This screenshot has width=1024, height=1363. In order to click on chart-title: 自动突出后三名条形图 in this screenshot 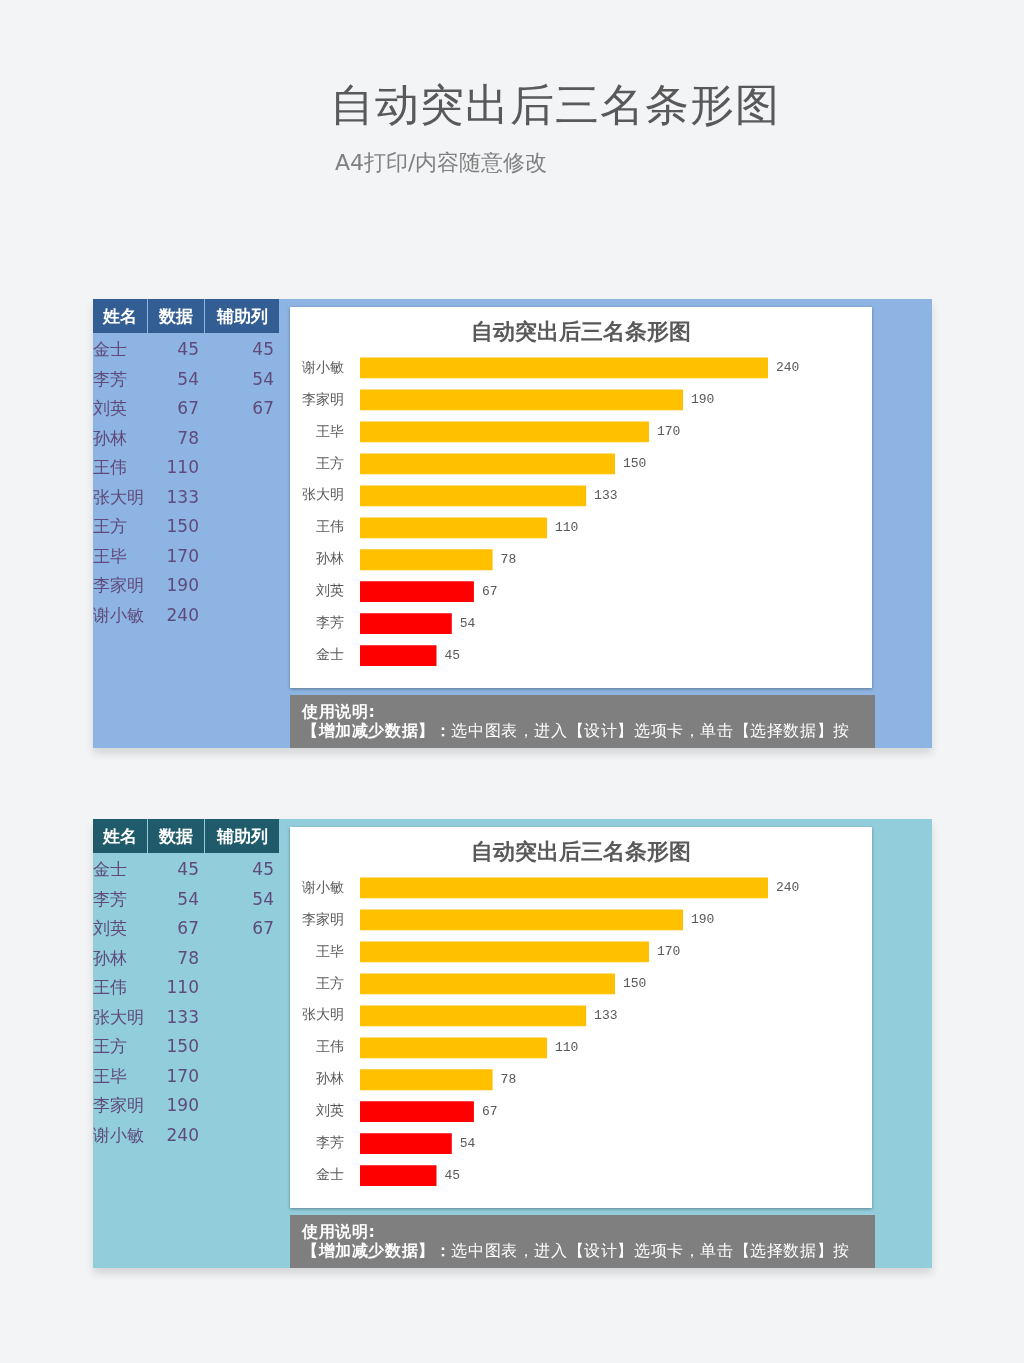, I will do `click(581, 331)`.